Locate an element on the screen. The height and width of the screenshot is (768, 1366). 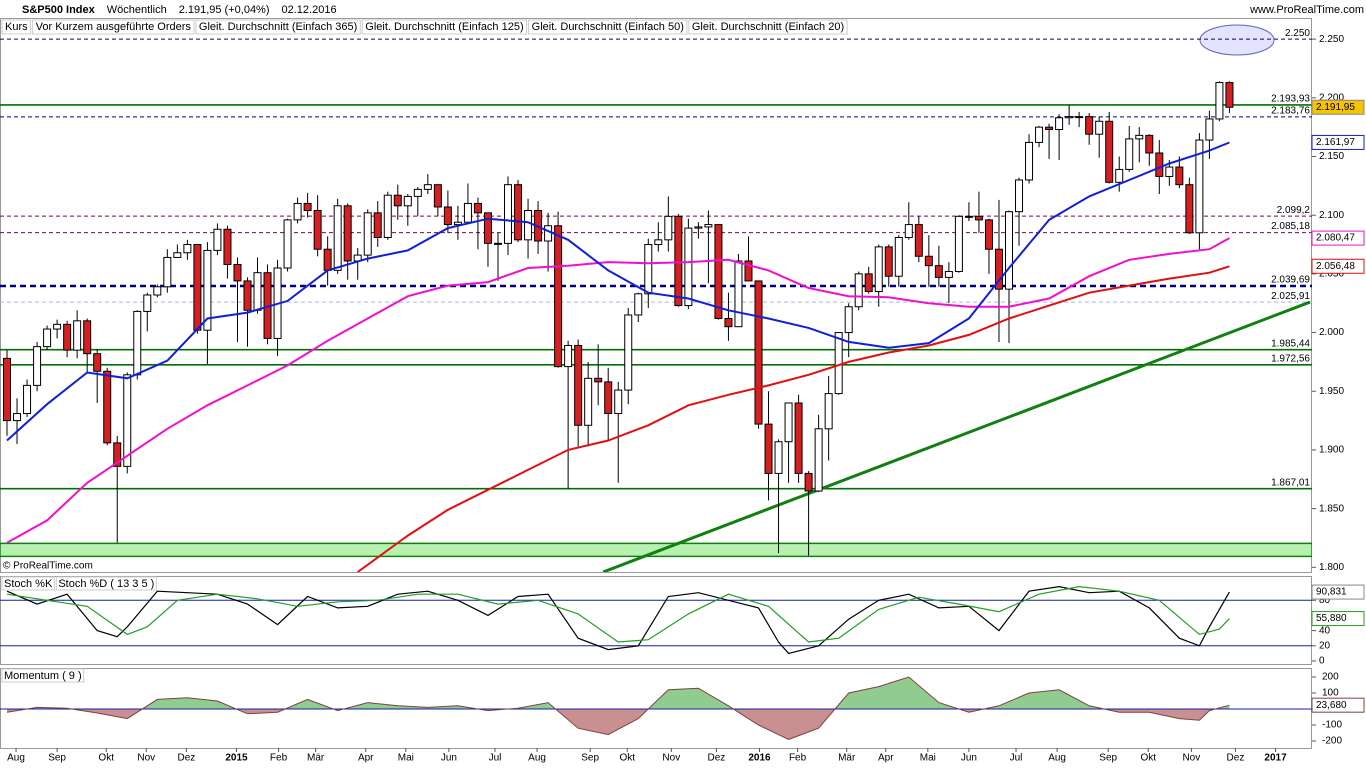
x-tick-label: Jul is located at coordinates (495, 758).